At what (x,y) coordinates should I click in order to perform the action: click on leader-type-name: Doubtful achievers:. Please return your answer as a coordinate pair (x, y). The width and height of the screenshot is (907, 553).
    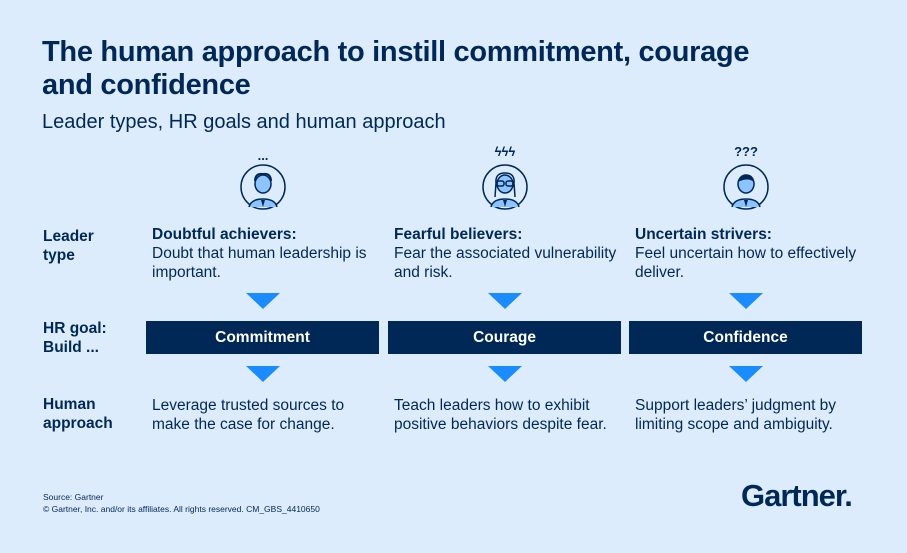
    Looking at the image, I should click on (224, 234).